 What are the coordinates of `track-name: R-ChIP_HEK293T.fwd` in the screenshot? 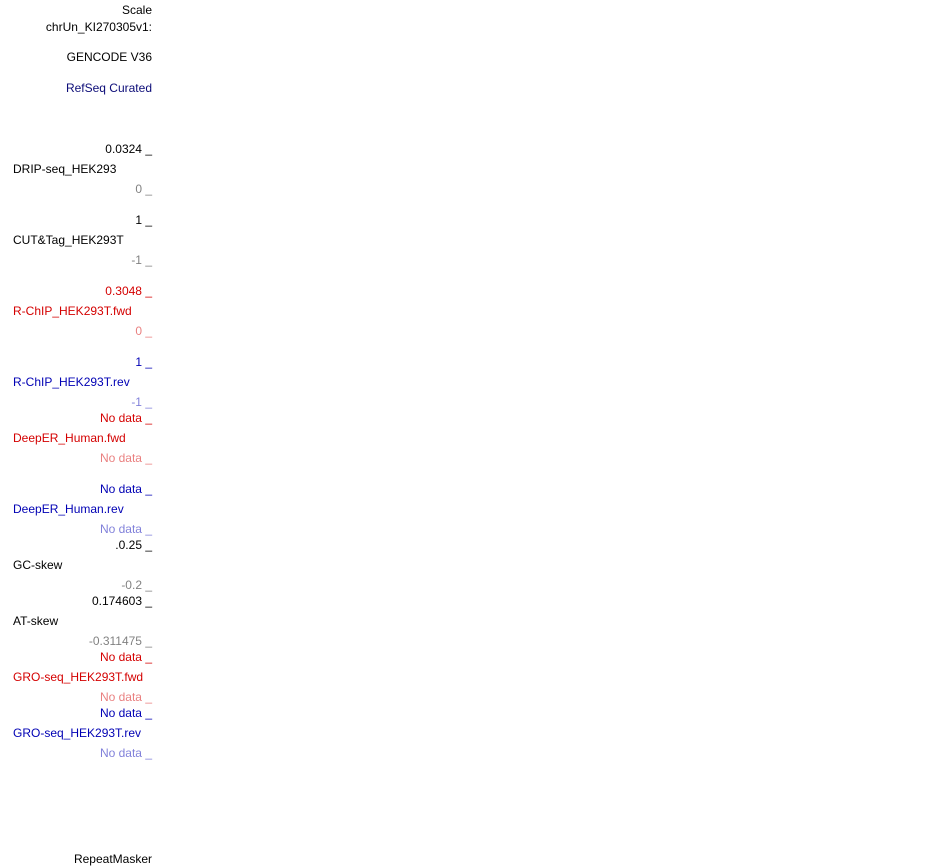 It's located at (72, 311).